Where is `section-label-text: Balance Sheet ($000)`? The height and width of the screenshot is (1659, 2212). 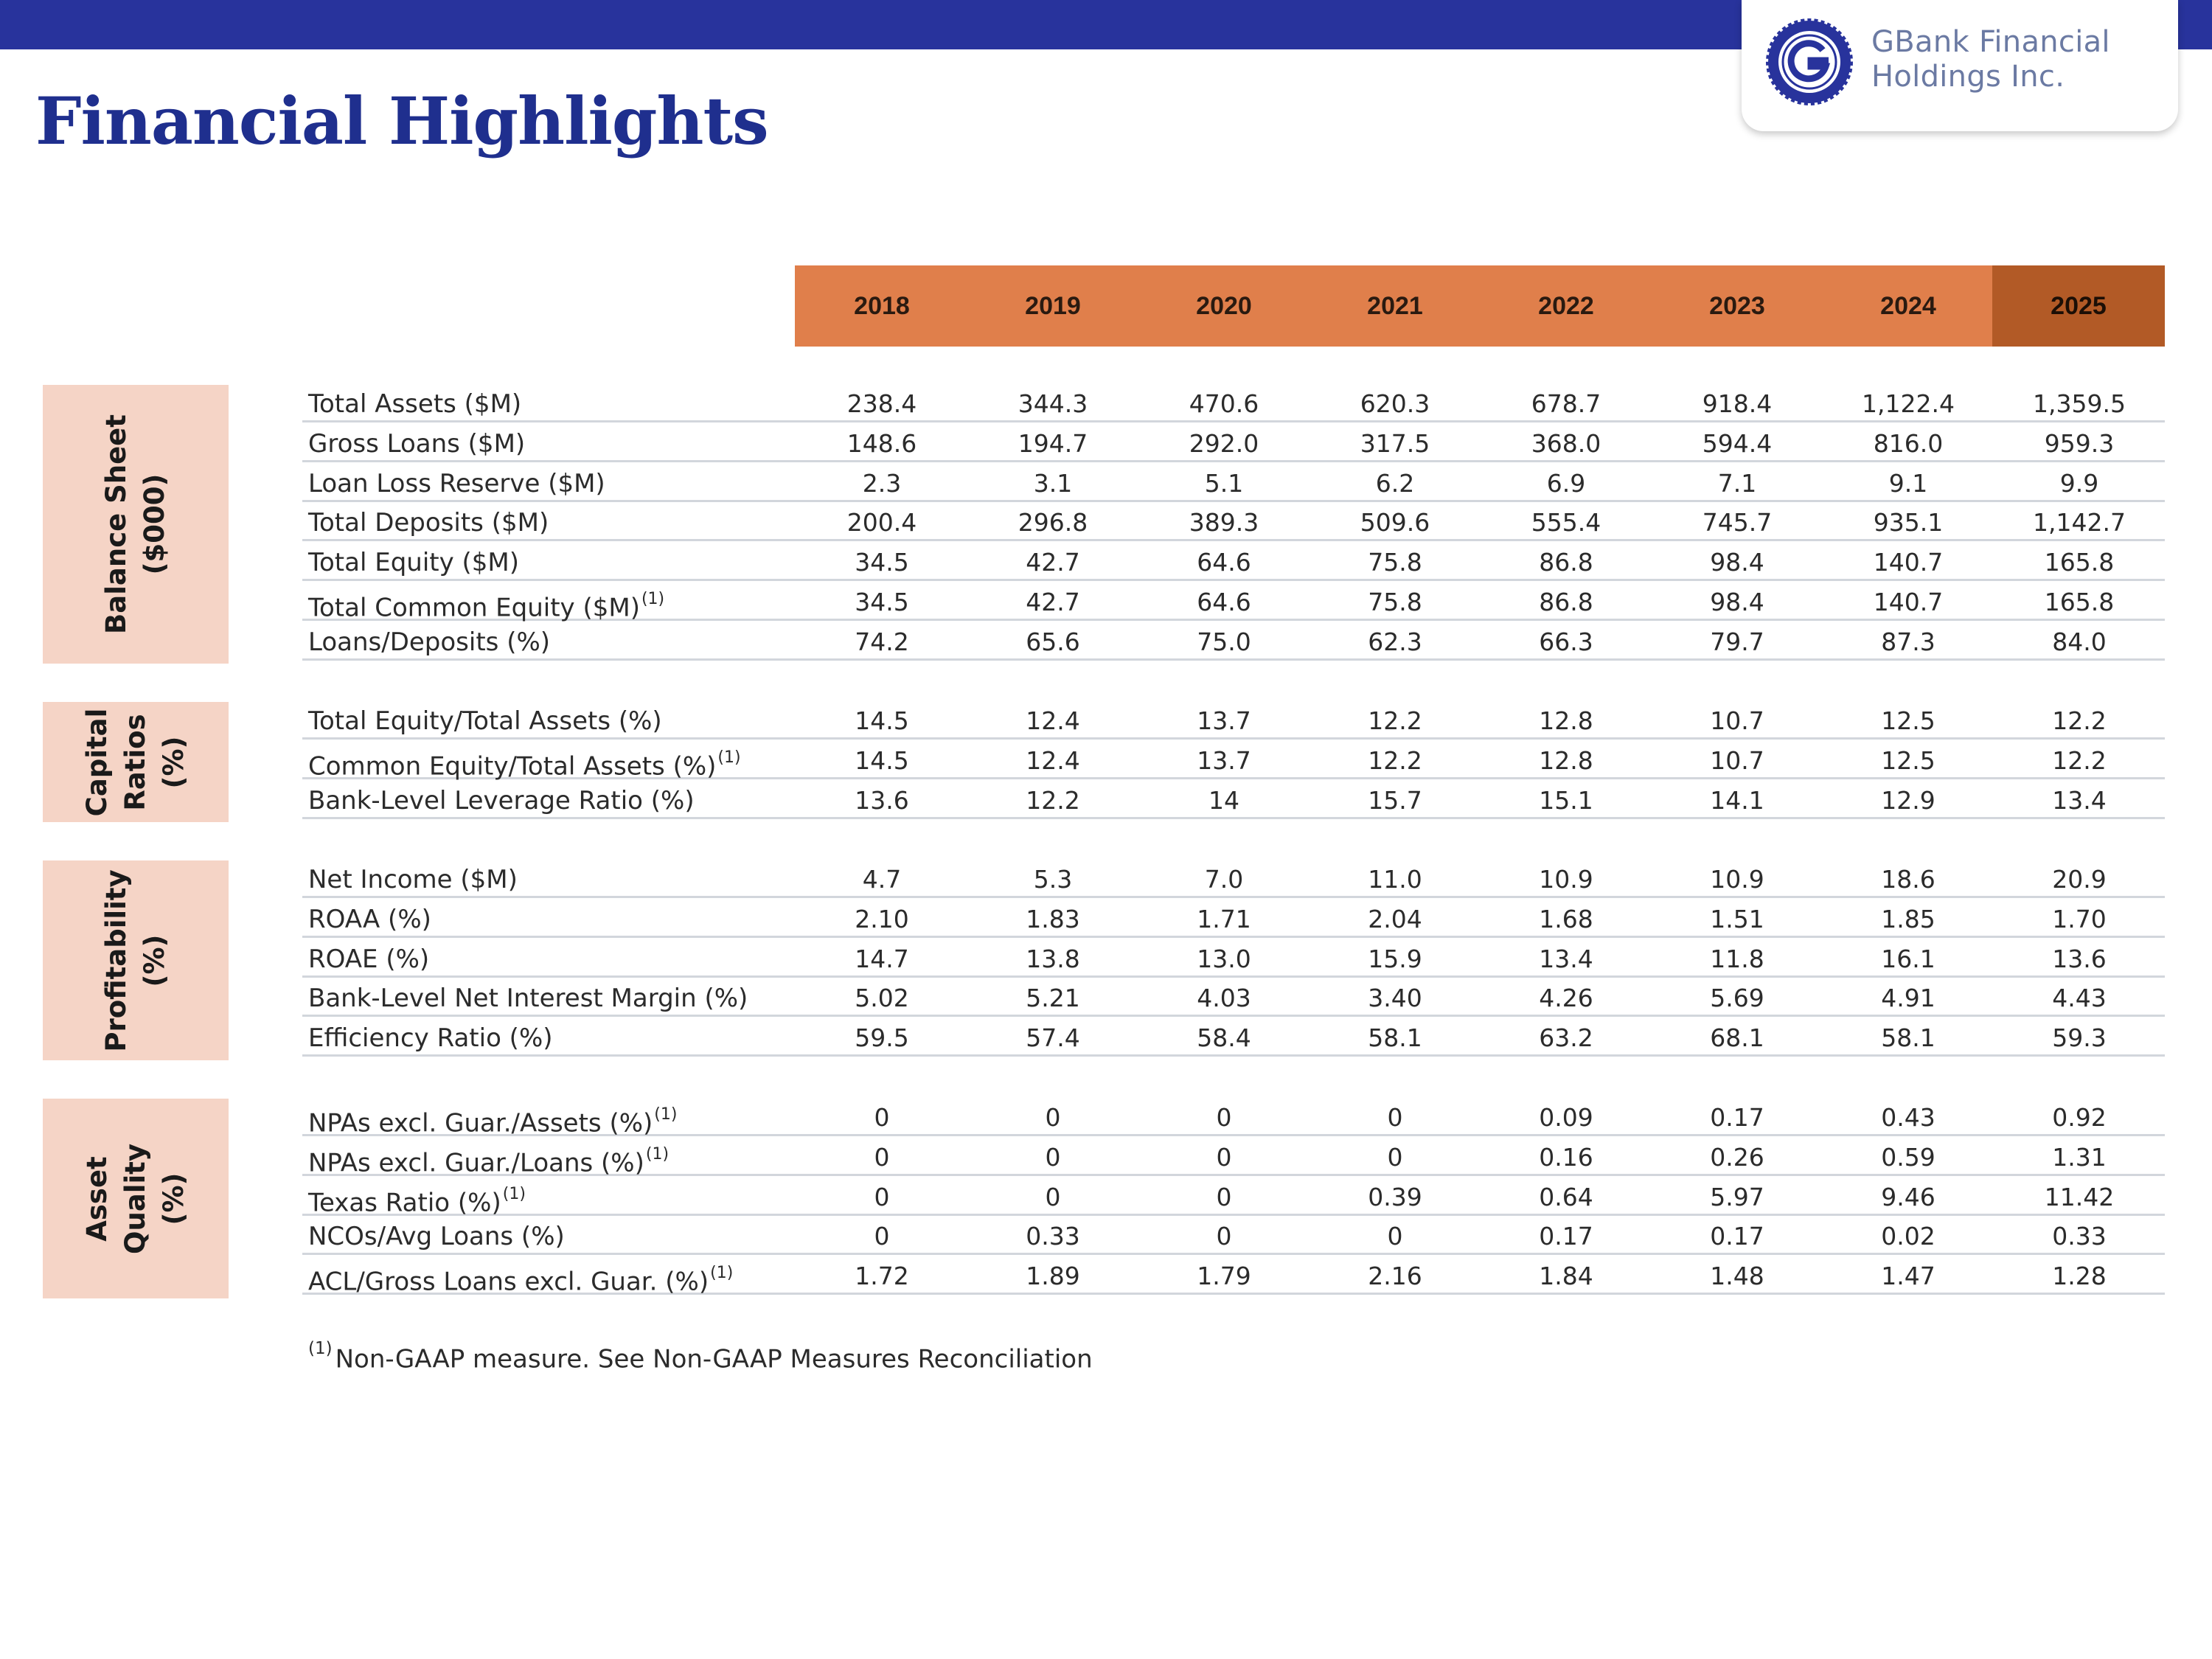 section-label-text: Balance Sheet ($000) is located at coordinates (135, 524).